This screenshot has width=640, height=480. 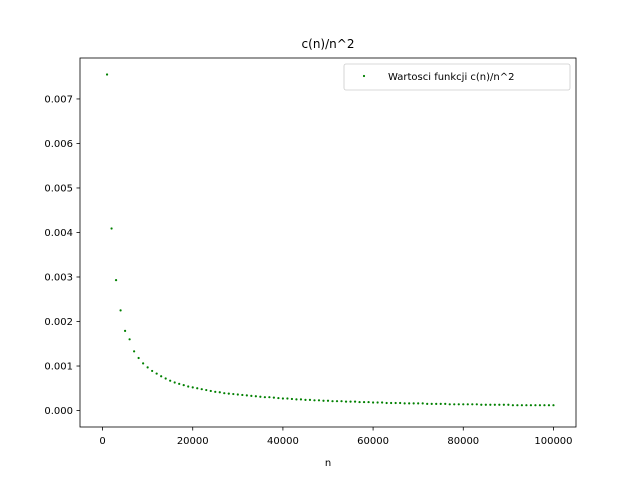 I want to click on legend: Wartosci funkcji c(n)/n^2, so click(x=457, y=77).